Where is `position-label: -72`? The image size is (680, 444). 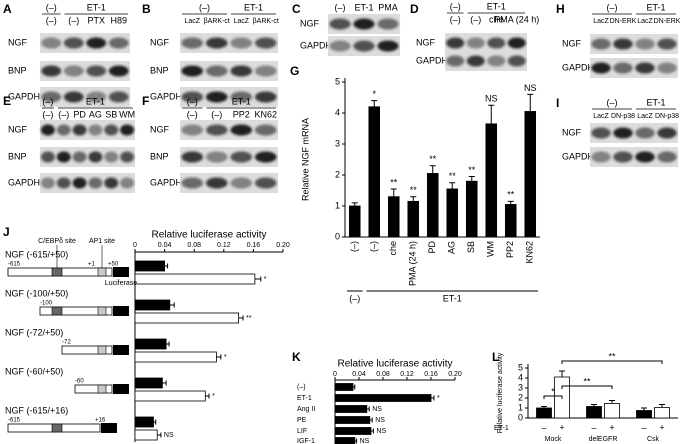
position-label: -72 is located at coordinates (66, 343).